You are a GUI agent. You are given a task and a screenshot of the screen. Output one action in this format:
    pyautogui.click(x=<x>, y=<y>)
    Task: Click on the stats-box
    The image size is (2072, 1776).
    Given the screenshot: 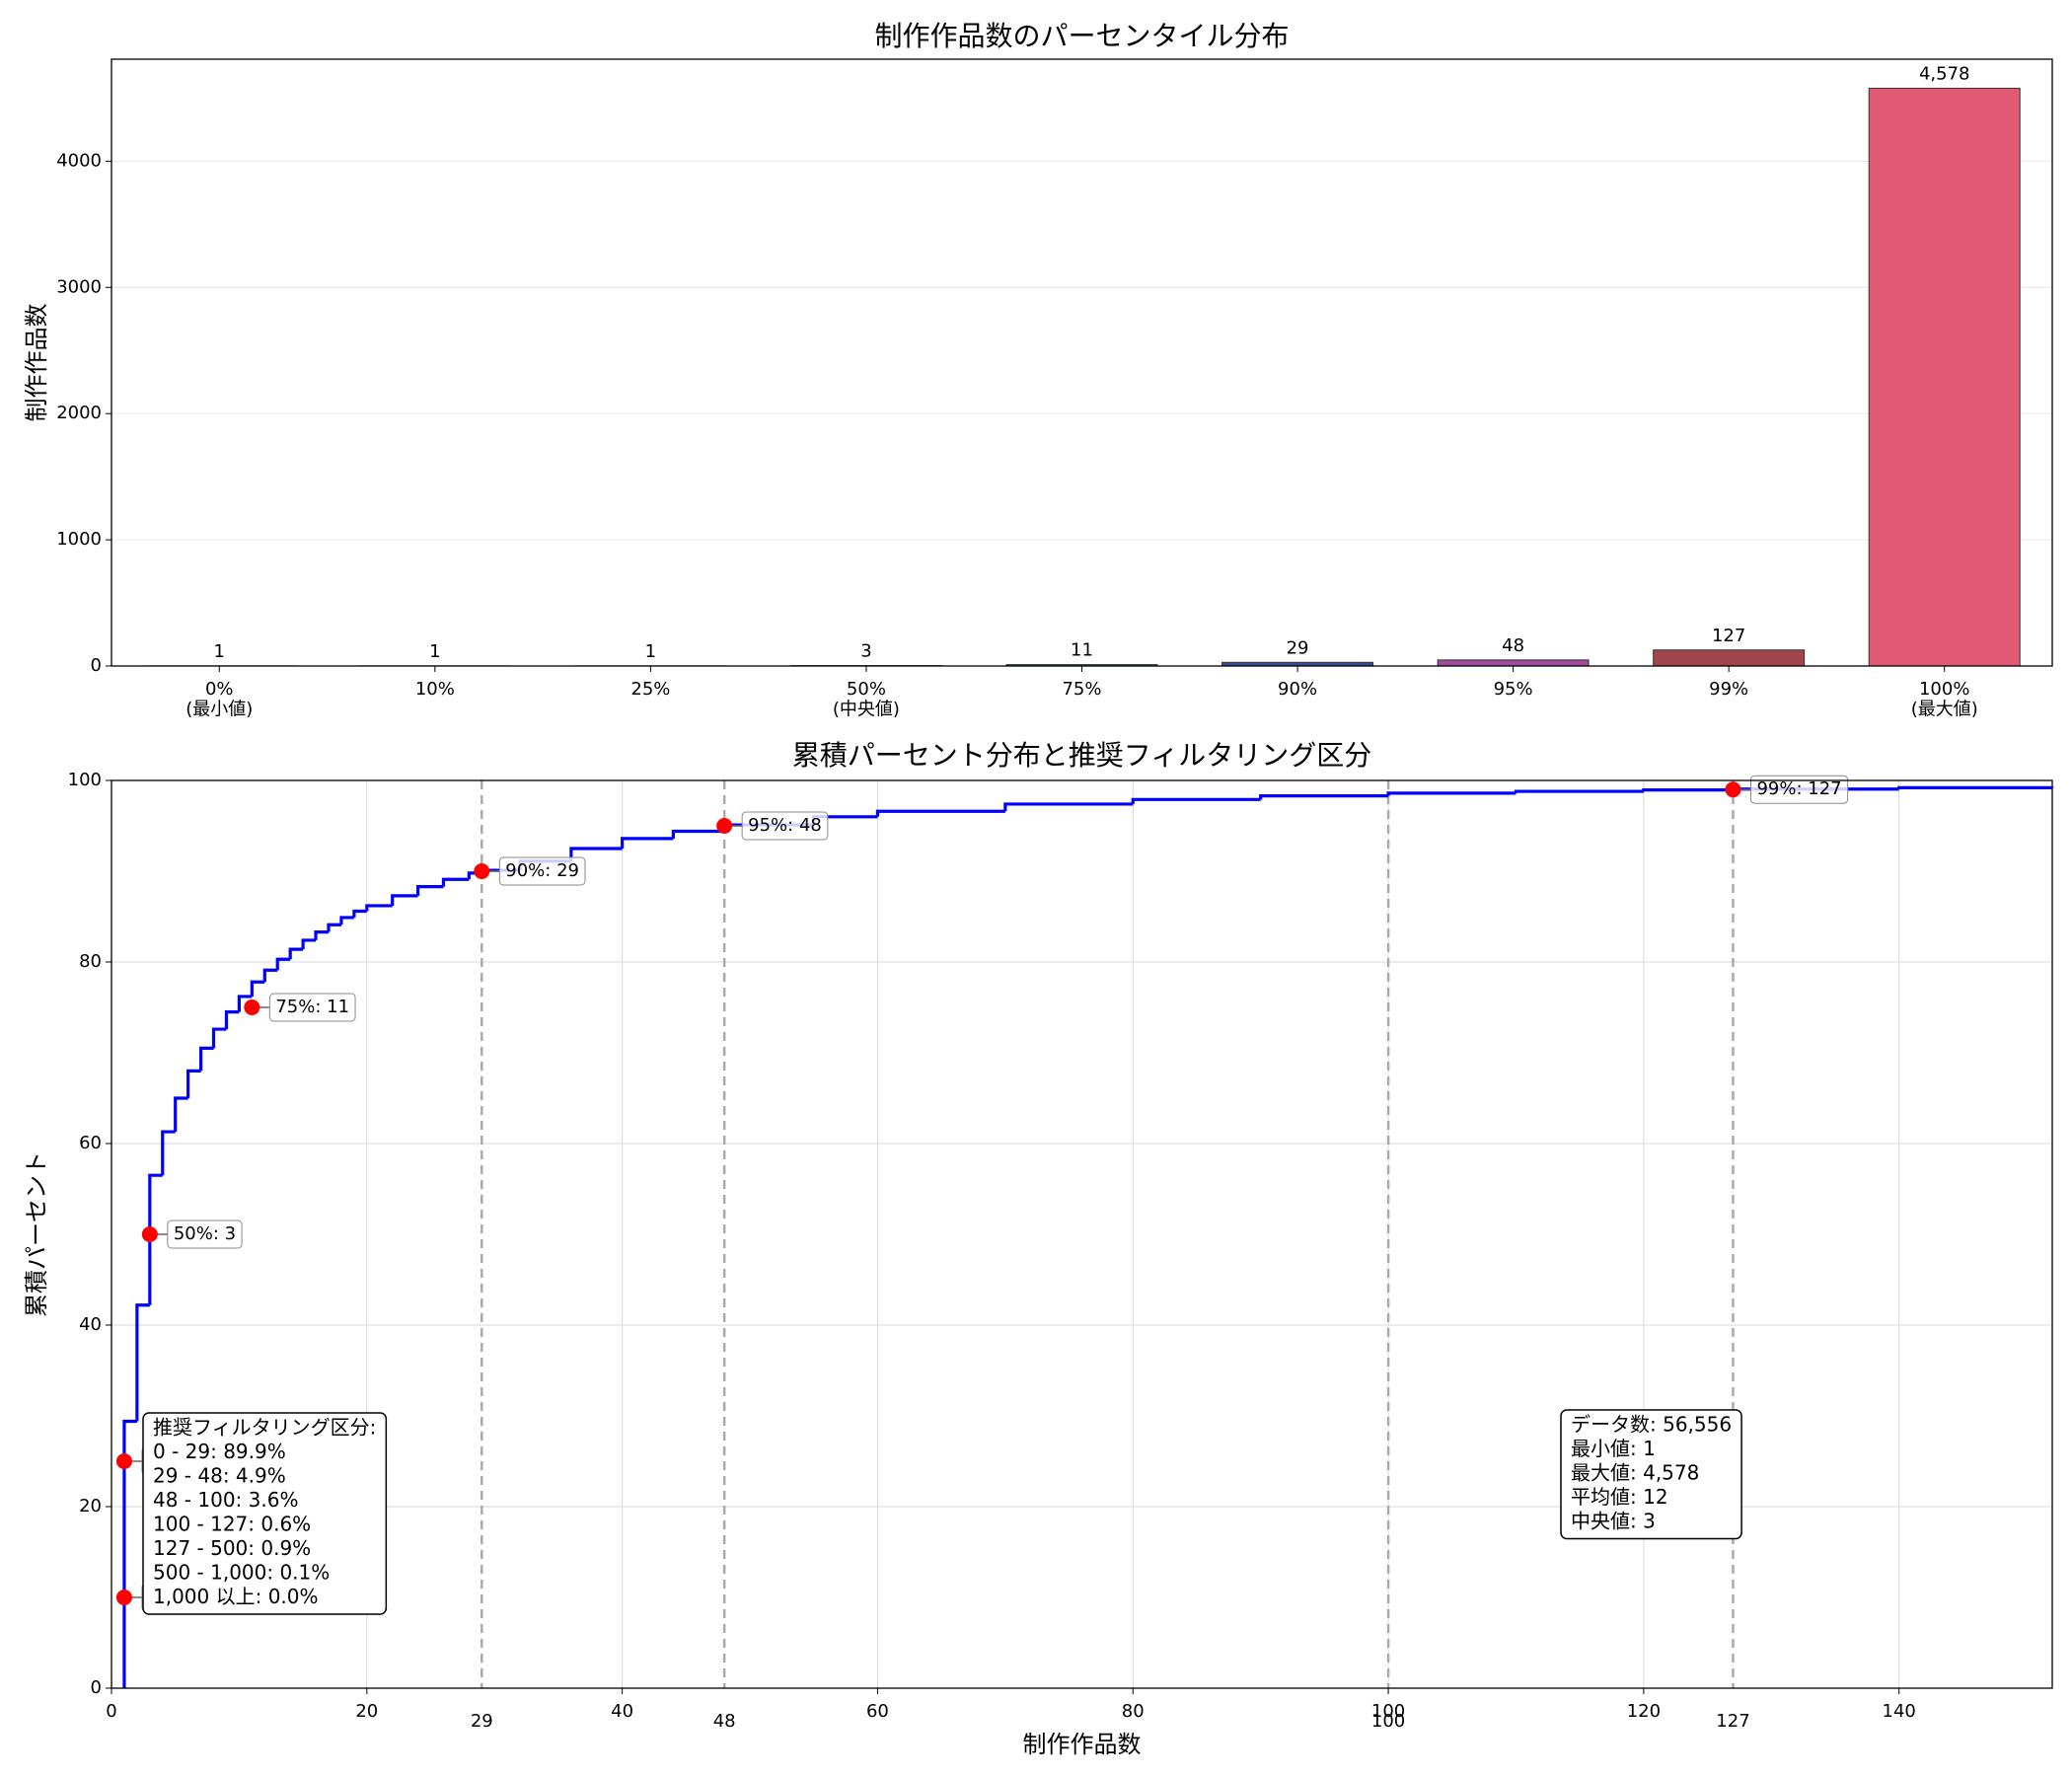 What is the action you would take?
    pyautogui.click(x=1651, y=1475)
    